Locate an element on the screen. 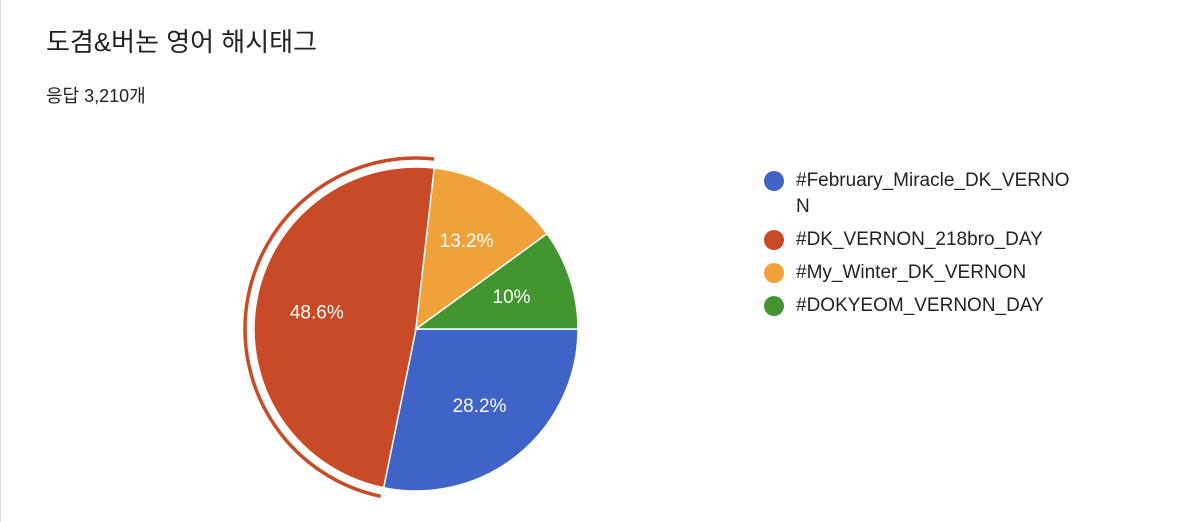  legend-item: #DK_VERNON_218bro_DAY is located at coordinates (929, 240).